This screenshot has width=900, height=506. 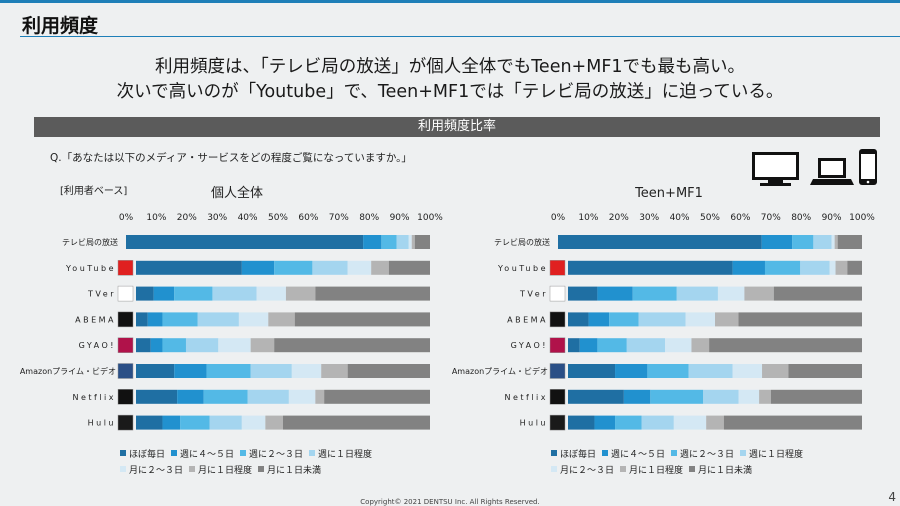 I want to click on base-label: [利用者ベース], so click(x=94, y=191).